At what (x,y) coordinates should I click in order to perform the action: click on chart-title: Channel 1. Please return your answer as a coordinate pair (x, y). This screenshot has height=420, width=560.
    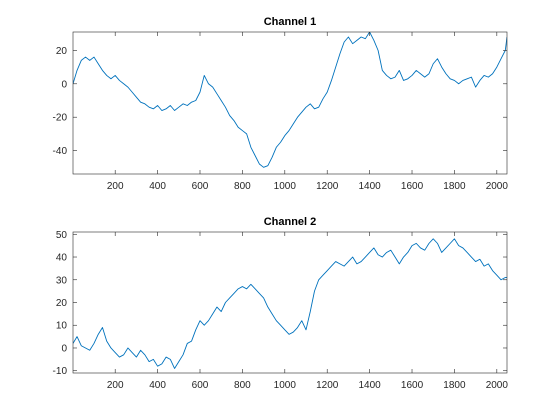
    Looking at the image, I should click on (290, 22).